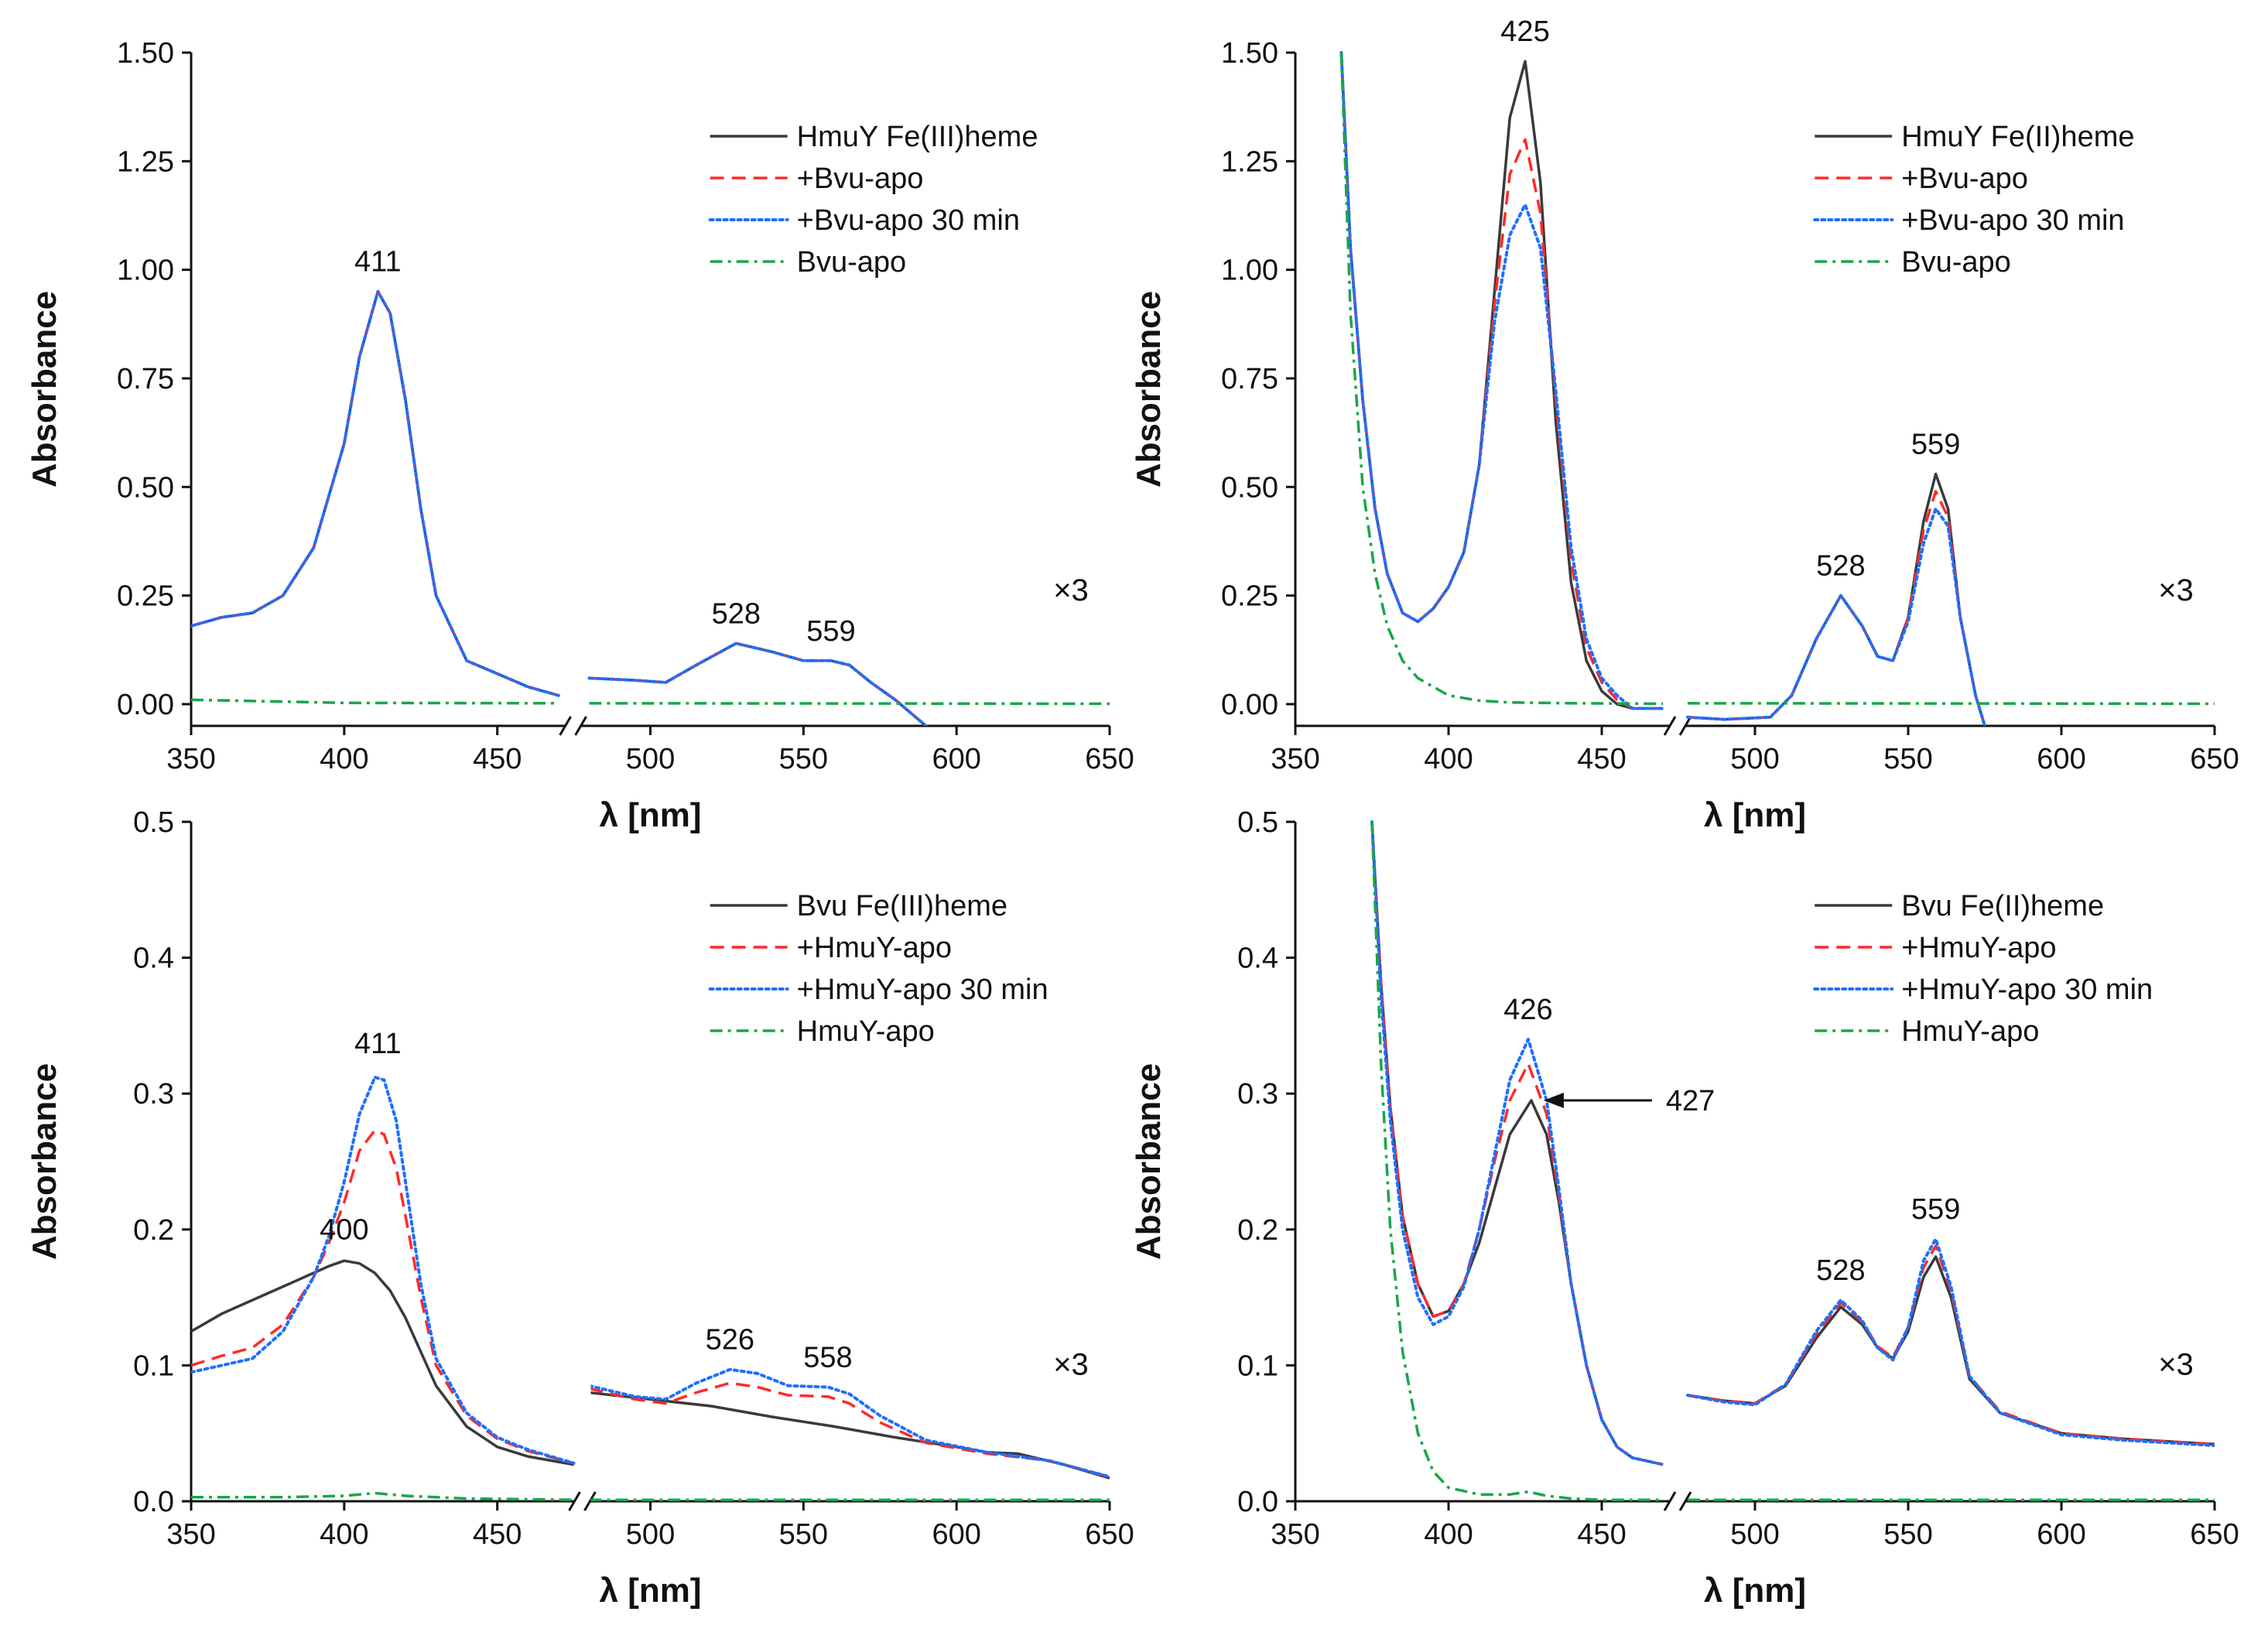 The width and height of the screenshot is (2268, 1639). I want to click on x-tick-label: 550, so click(1908, 759).